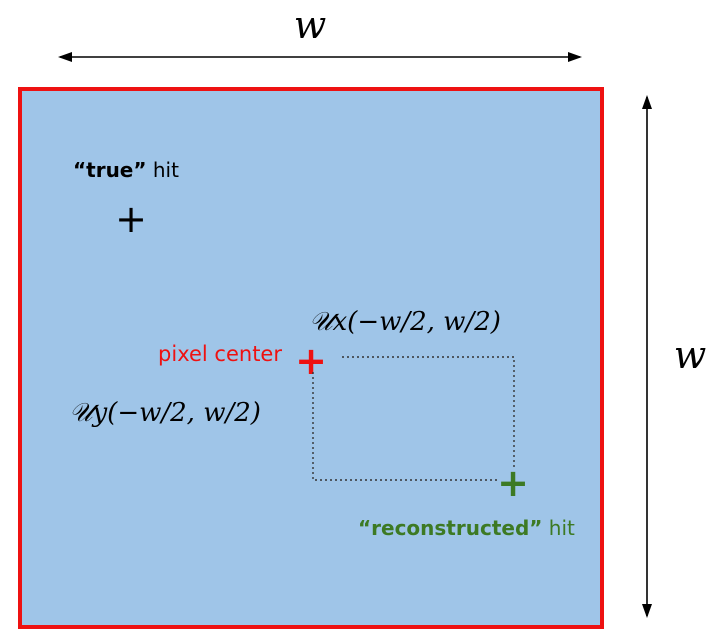  Describe the element at coordinates (311, 361) in the screenshot. I see `pixel-center-marker: +` at that location.